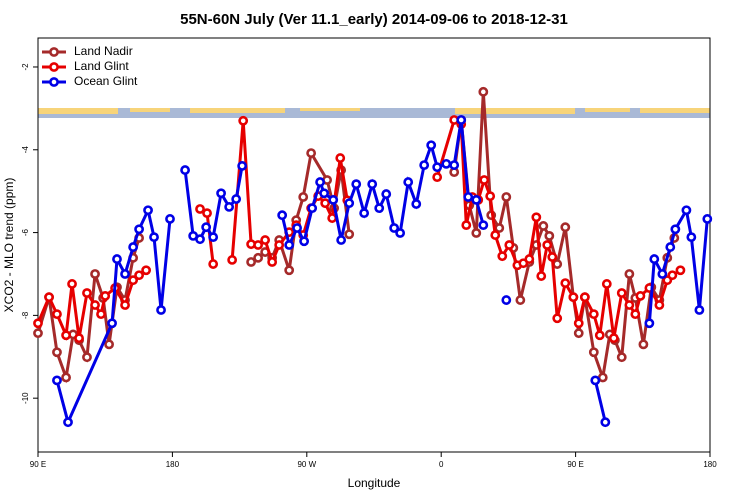  Describe the element at coordinates (374, 483) in the screenshot. I see `x-axis-label: Longitude` at that location.